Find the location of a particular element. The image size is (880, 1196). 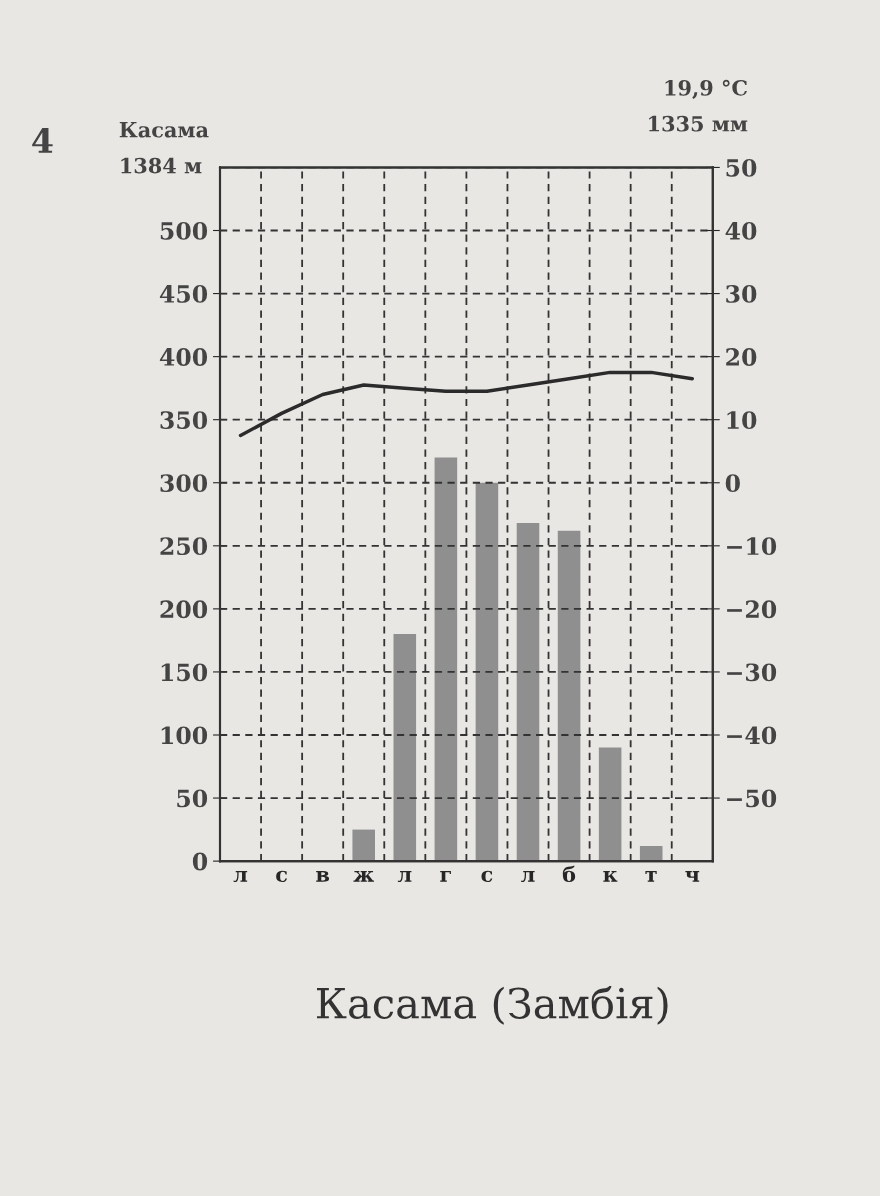

y2-tick-label: −30 is located at coordinates (752, 672).